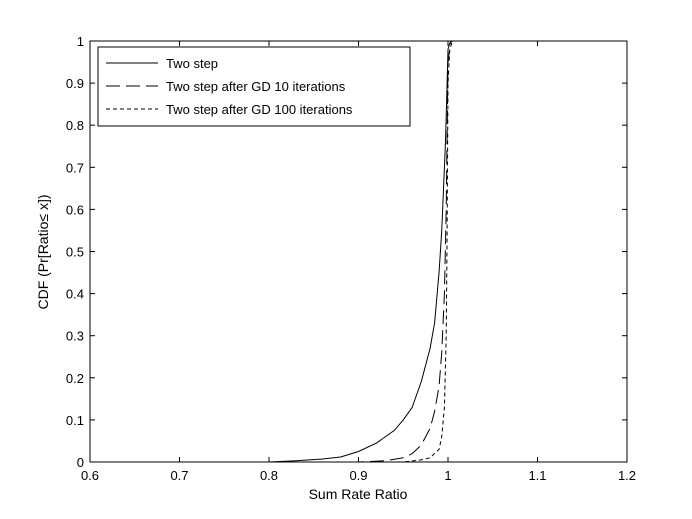 This screenshot has width=692, height=519. I want to click on x-tick-label: 1, so click(447, 475).